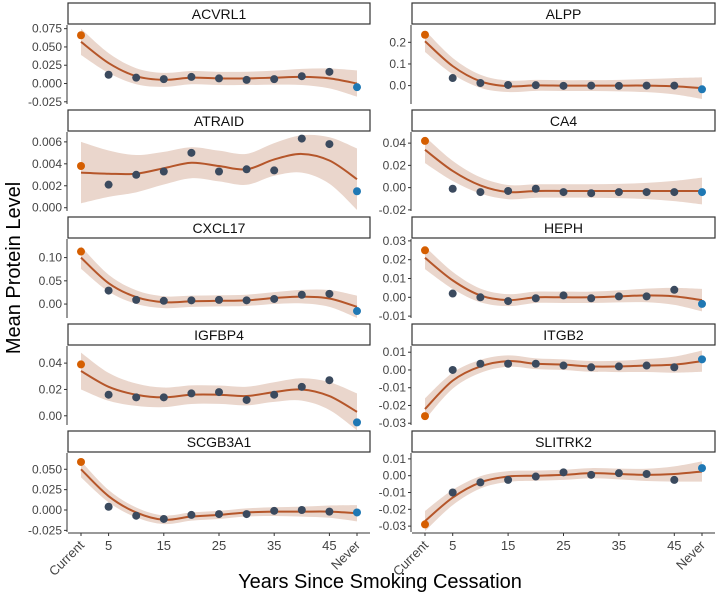 The height and width of the screenshot is (605, 720). What do you see at coordinates (397, 42) in the screenshot?
I see `y-tick-label: 0.2` at bounding box center [397, 42].